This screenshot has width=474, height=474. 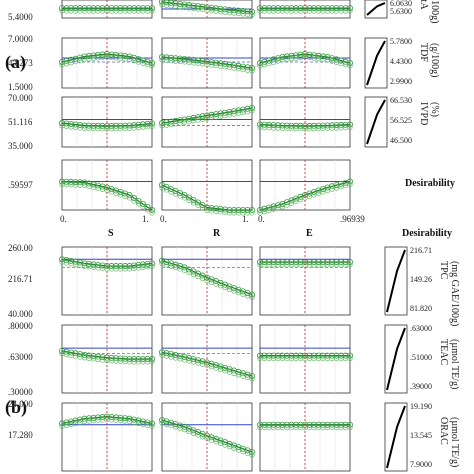 What do you see at coordinates (421, 406) in the screenshot?
I see `right-tick-1-2-0: 19.190` at bounding box center [421, 406].